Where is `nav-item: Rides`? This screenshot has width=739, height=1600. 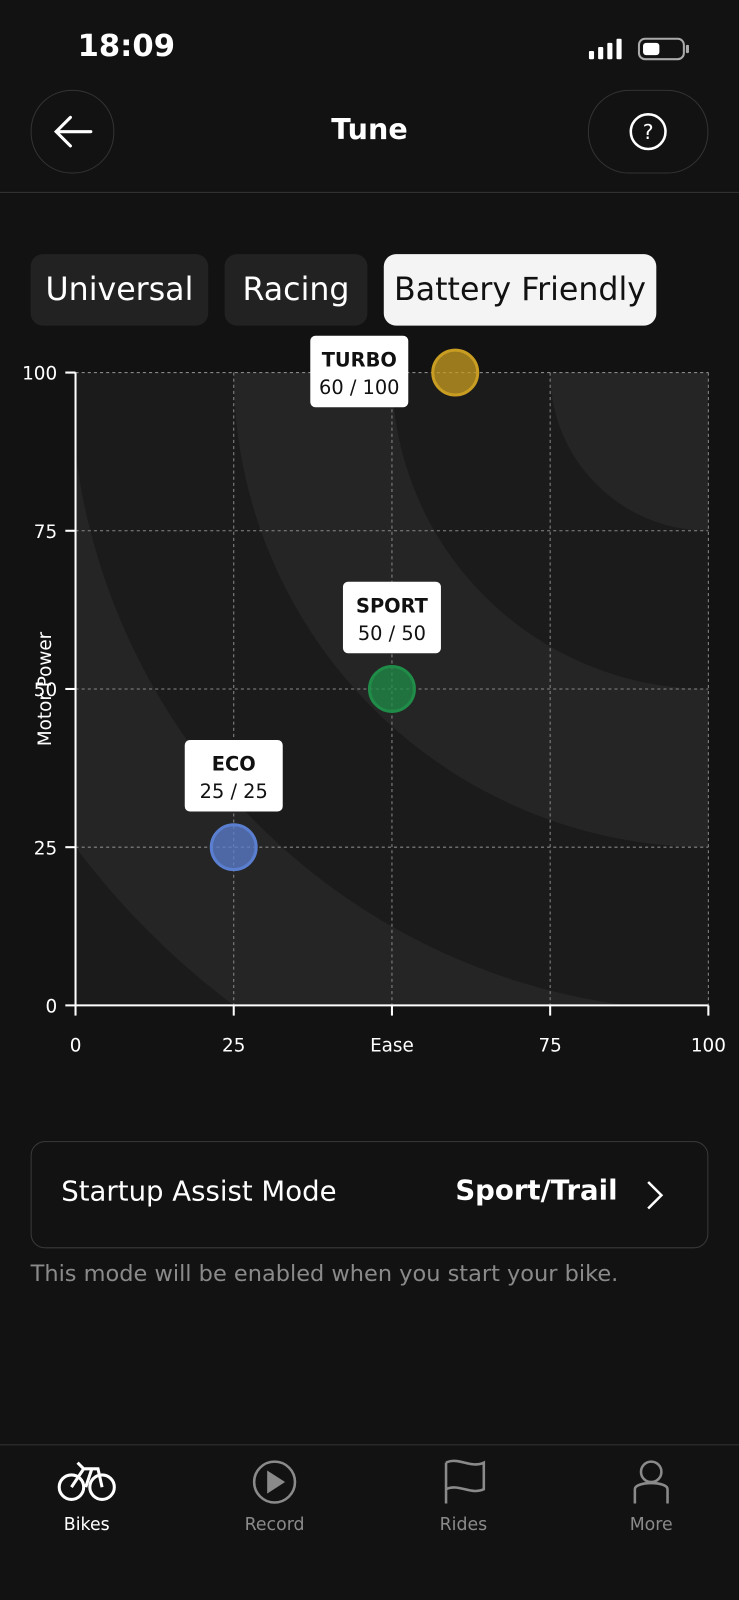 nav-item: Rides is located at coordinates (463, 1525).